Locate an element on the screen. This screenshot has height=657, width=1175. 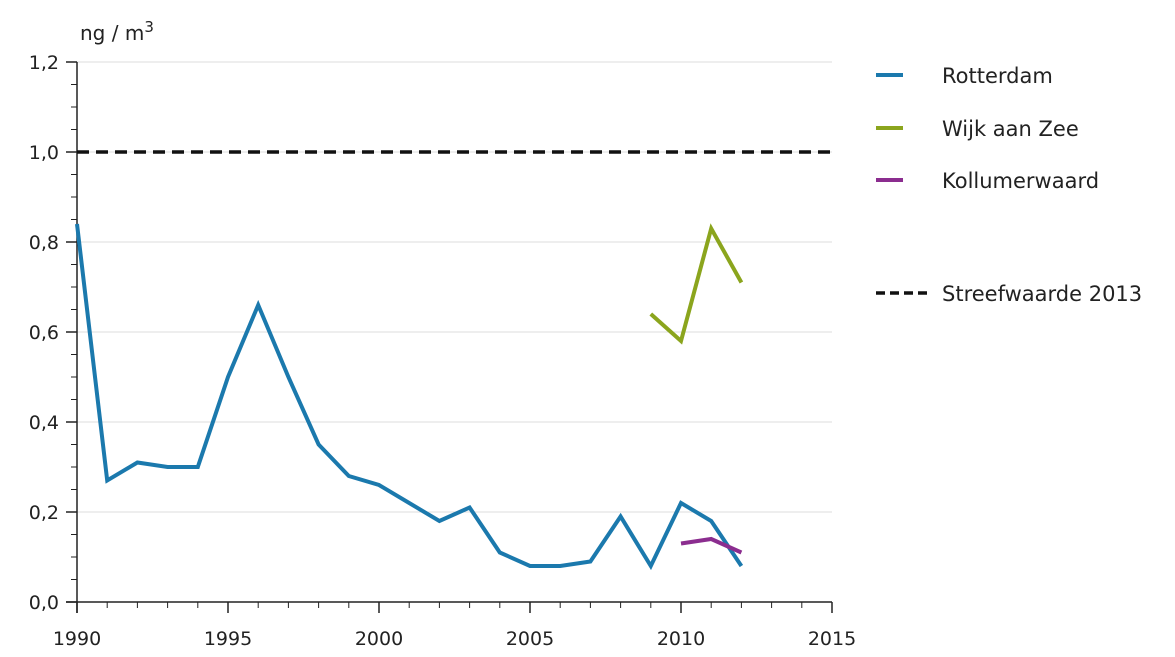
legend-label-kollumerwaard: Kollumerwaard is located at coordinates (1020, 181).